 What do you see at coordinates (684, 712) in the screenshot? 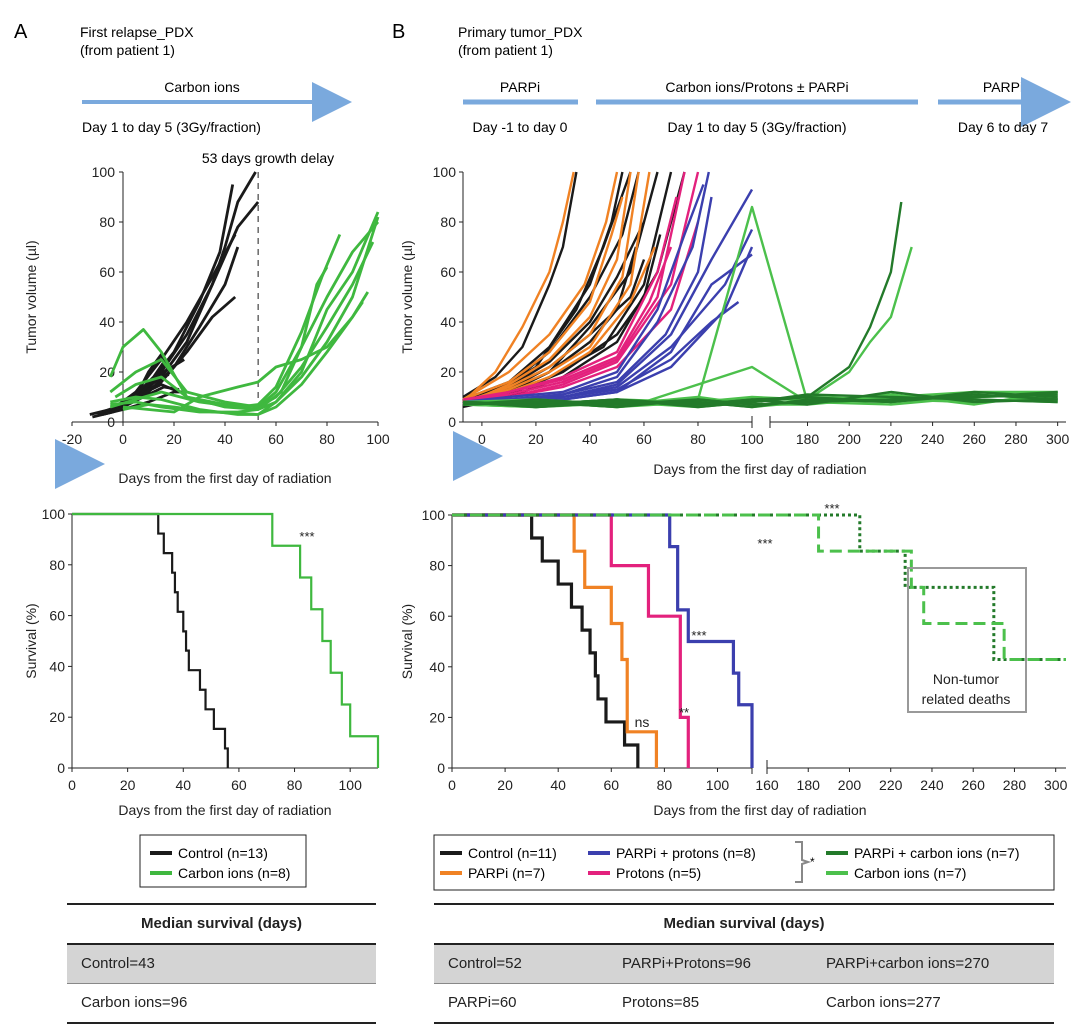
I see `significance-label: **` at bounding box center [684, 712].